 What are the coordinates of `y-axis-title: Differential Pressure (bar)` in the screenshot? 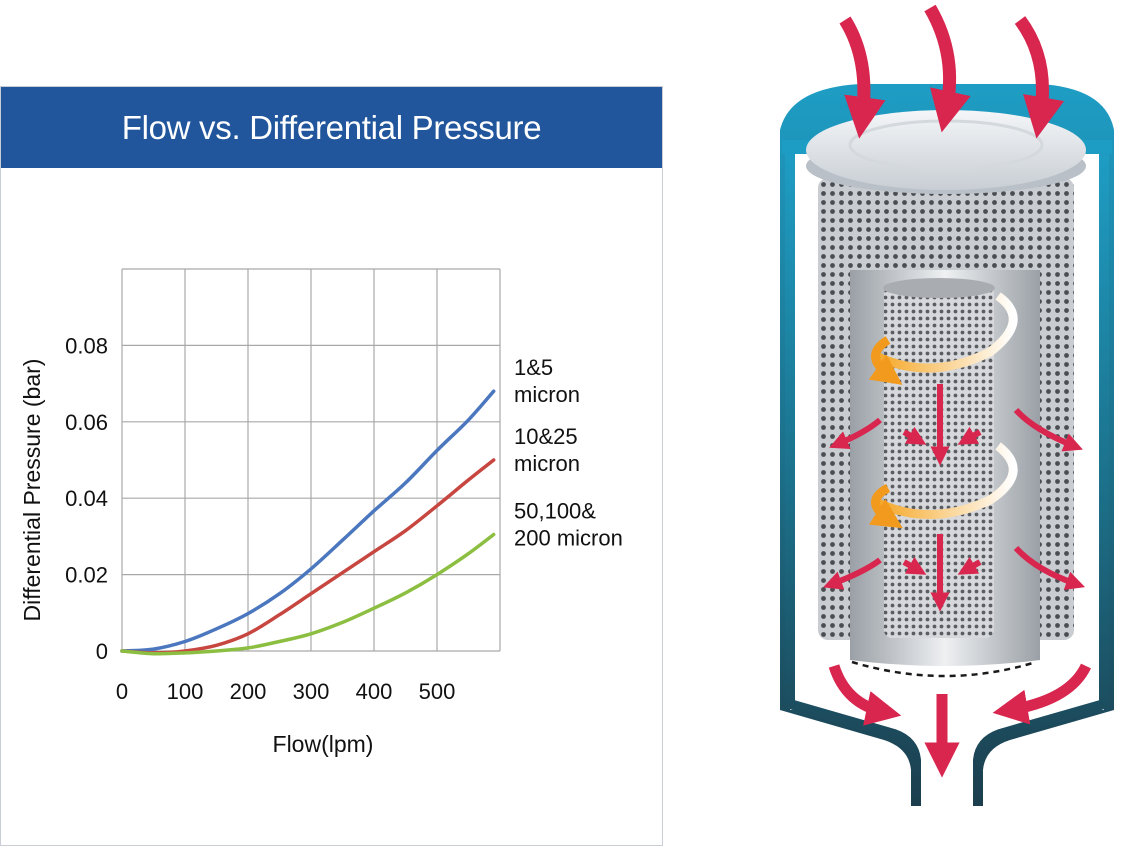 It's located at (32, 490).